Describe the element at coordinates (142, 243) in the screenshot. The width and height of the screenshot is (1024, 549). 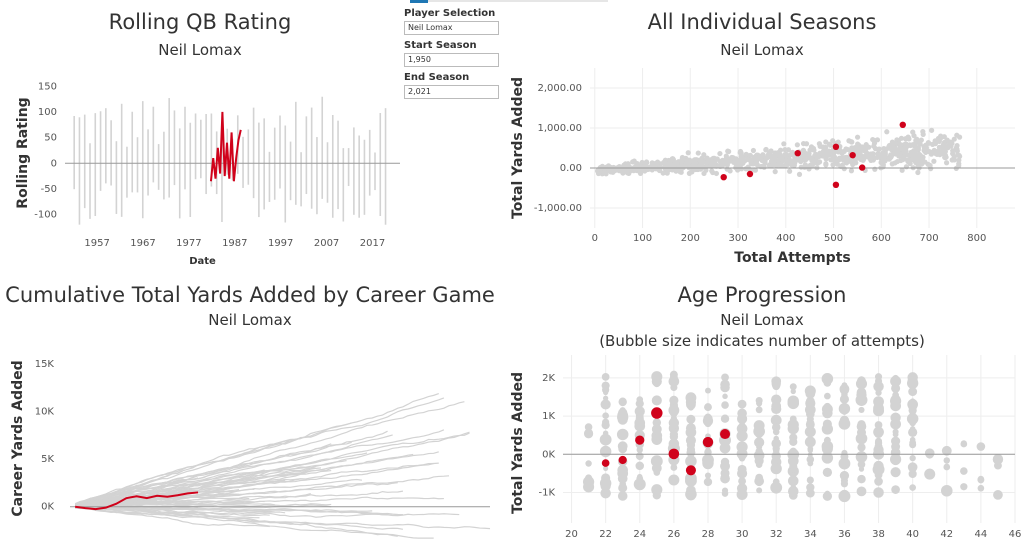
I see `x-tick-label: 1967` at that location.